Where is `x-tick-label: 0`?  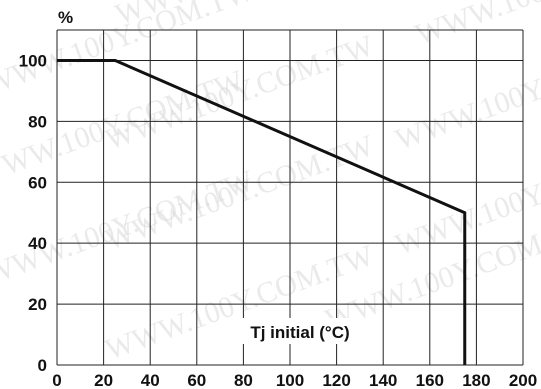 x-tick-label: 0 is located at coordinates (56, 380).